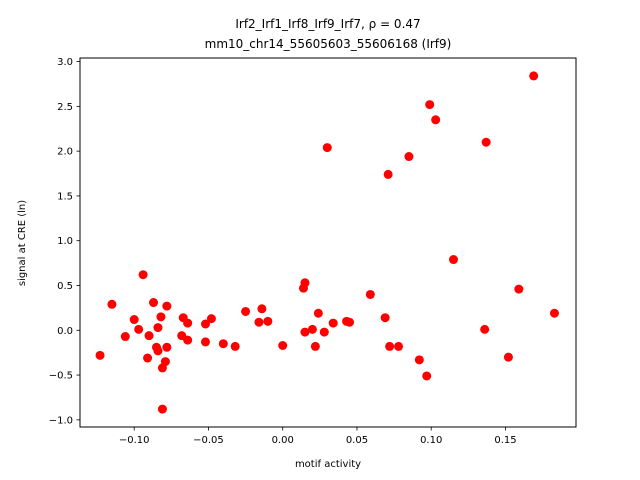  What do you see at coordinates (283, 440) in the screenshot?
I see `x-tick-label: 0.00` at bounding box center [283, 440].